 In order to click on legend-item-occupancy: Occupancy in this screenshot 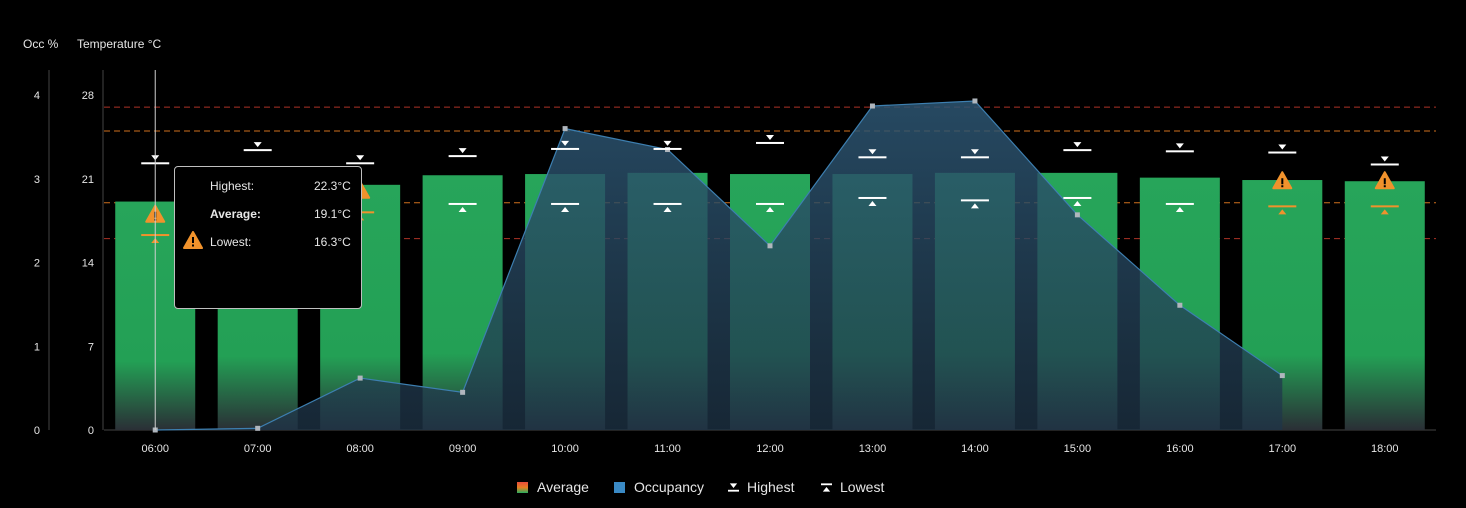, I will do `click(659, 487)`.